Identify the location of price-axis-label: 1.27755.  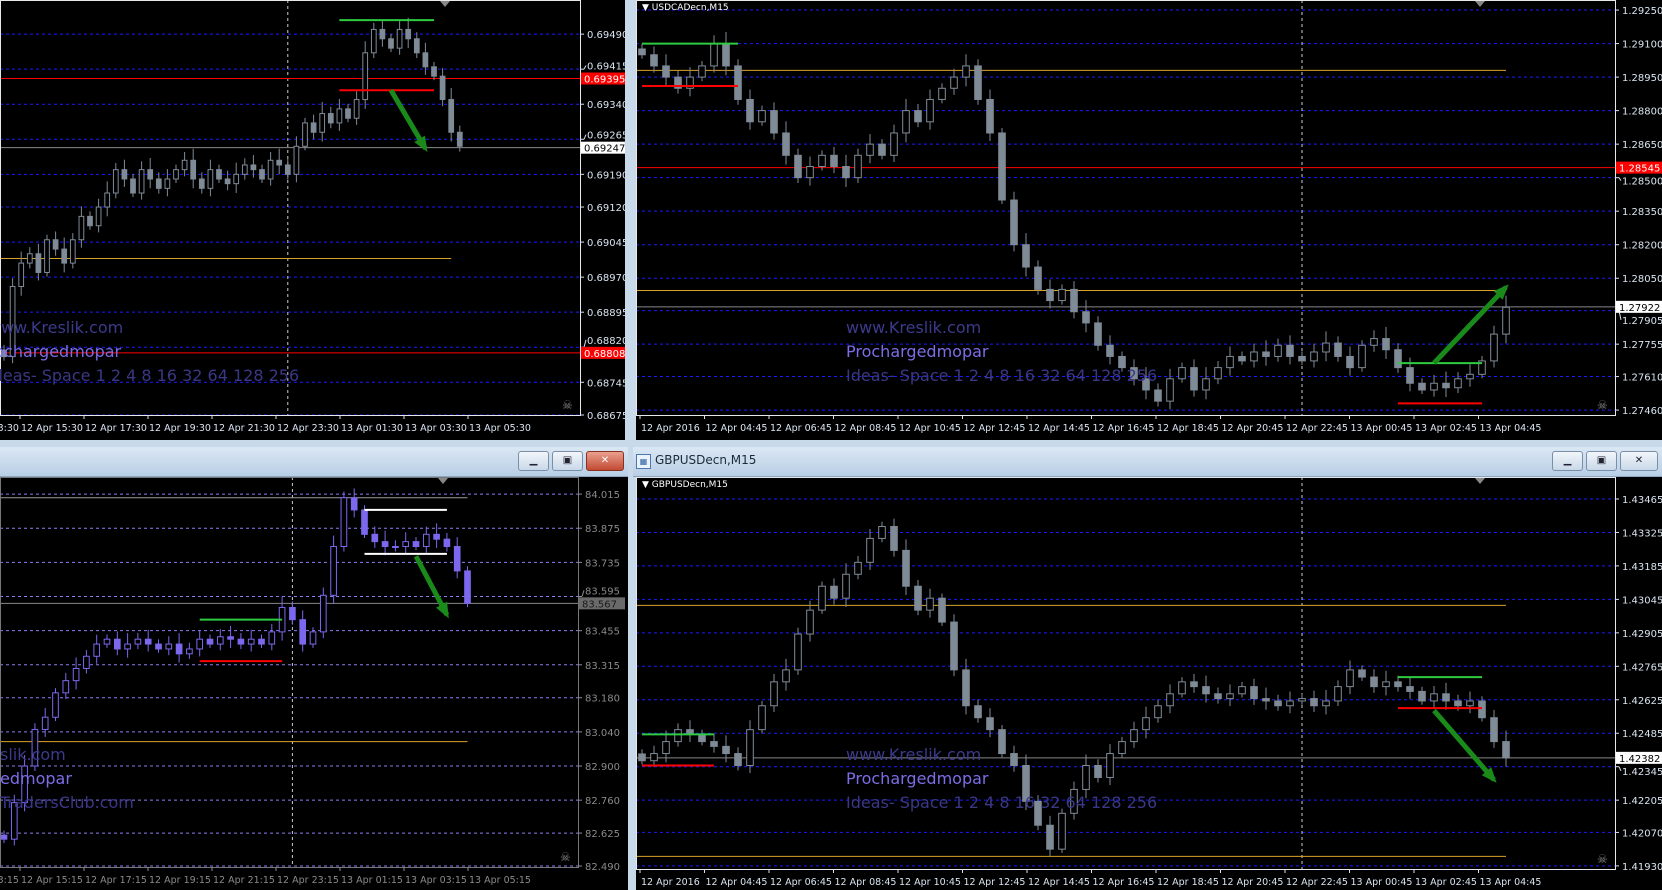
(1642, 345).